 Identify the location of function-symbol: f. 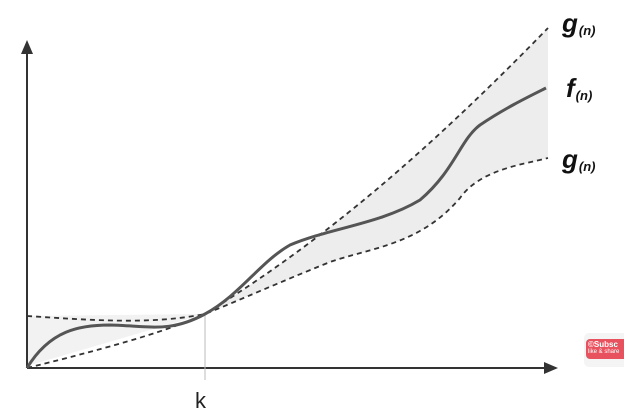
(570, 88).